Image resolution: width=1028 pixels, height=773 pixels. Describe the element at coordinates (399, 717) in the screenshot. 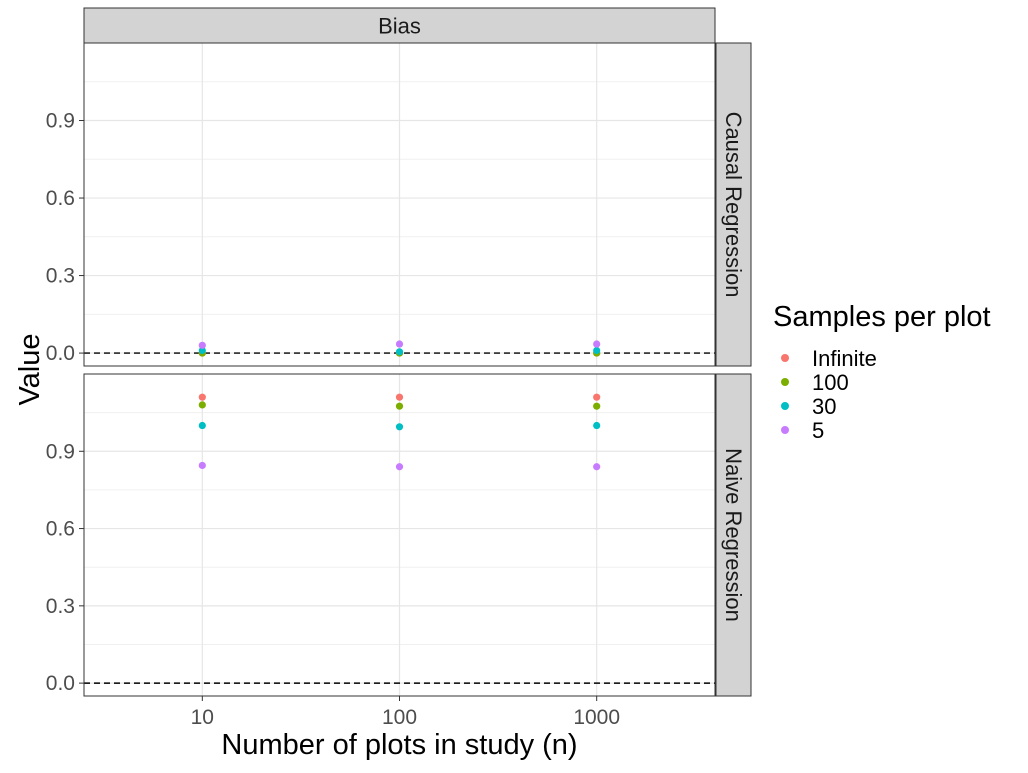

I see `x-tick-label: 100` at that location.